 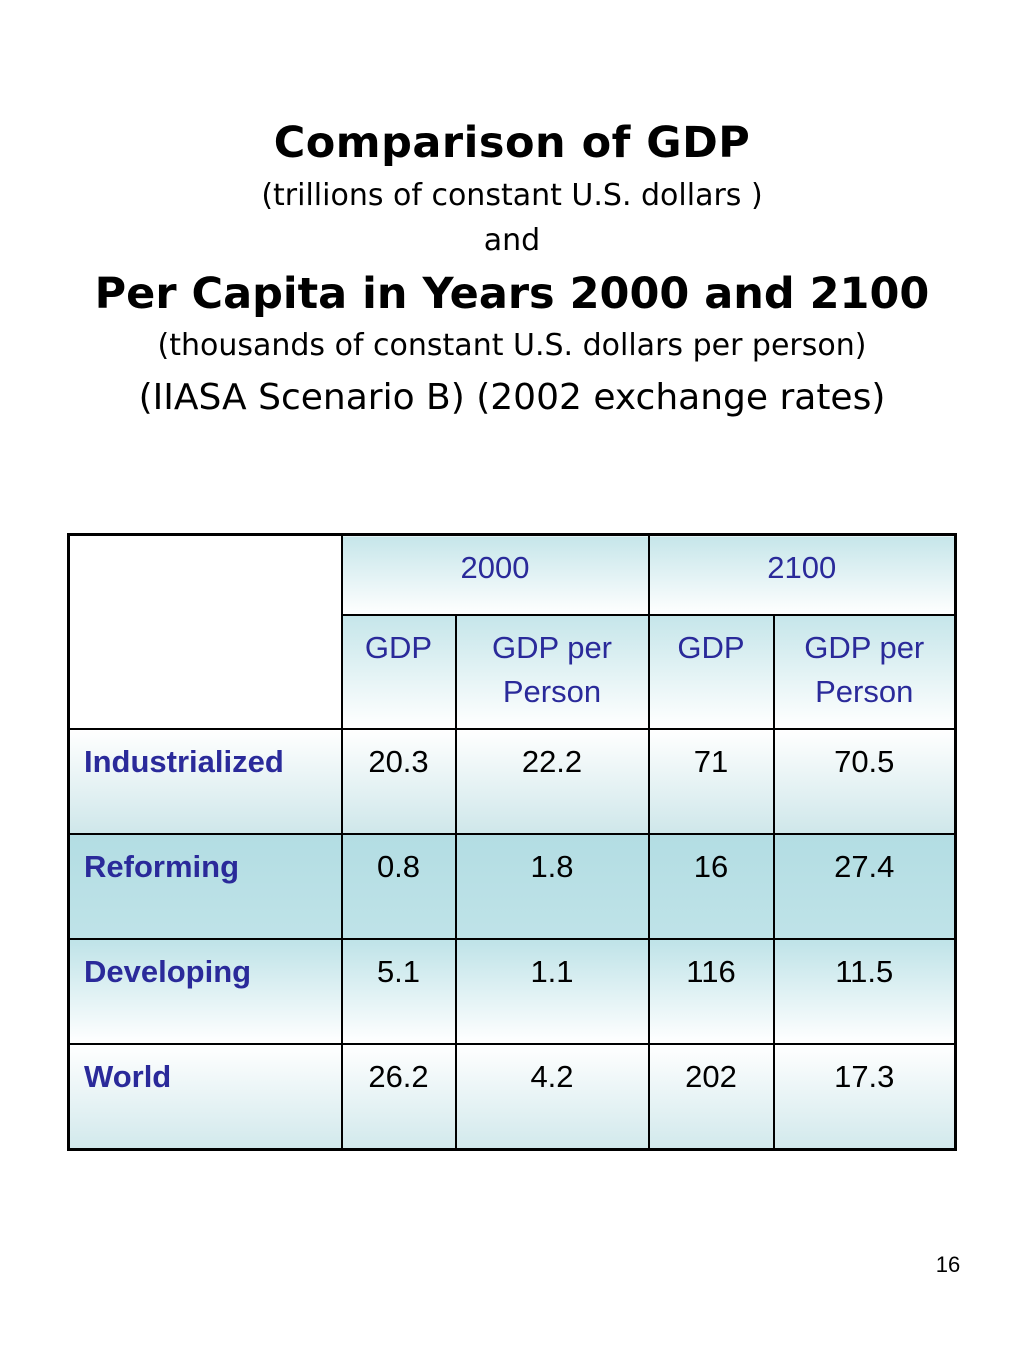 I want to click on row-label-world: World, so click(x=205, y=1097).